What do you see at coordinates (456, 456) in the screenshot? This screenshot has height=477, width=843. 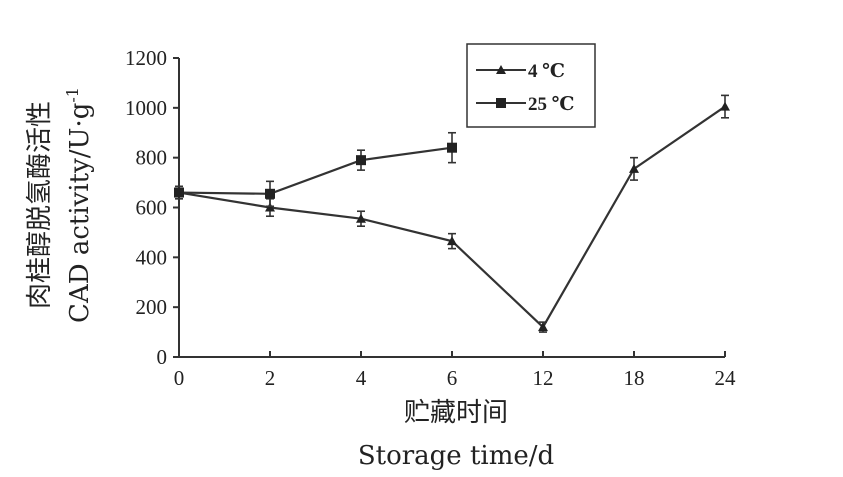 I see `x-axis-title-en: Storage time/d` at bounding box center [456, 456].